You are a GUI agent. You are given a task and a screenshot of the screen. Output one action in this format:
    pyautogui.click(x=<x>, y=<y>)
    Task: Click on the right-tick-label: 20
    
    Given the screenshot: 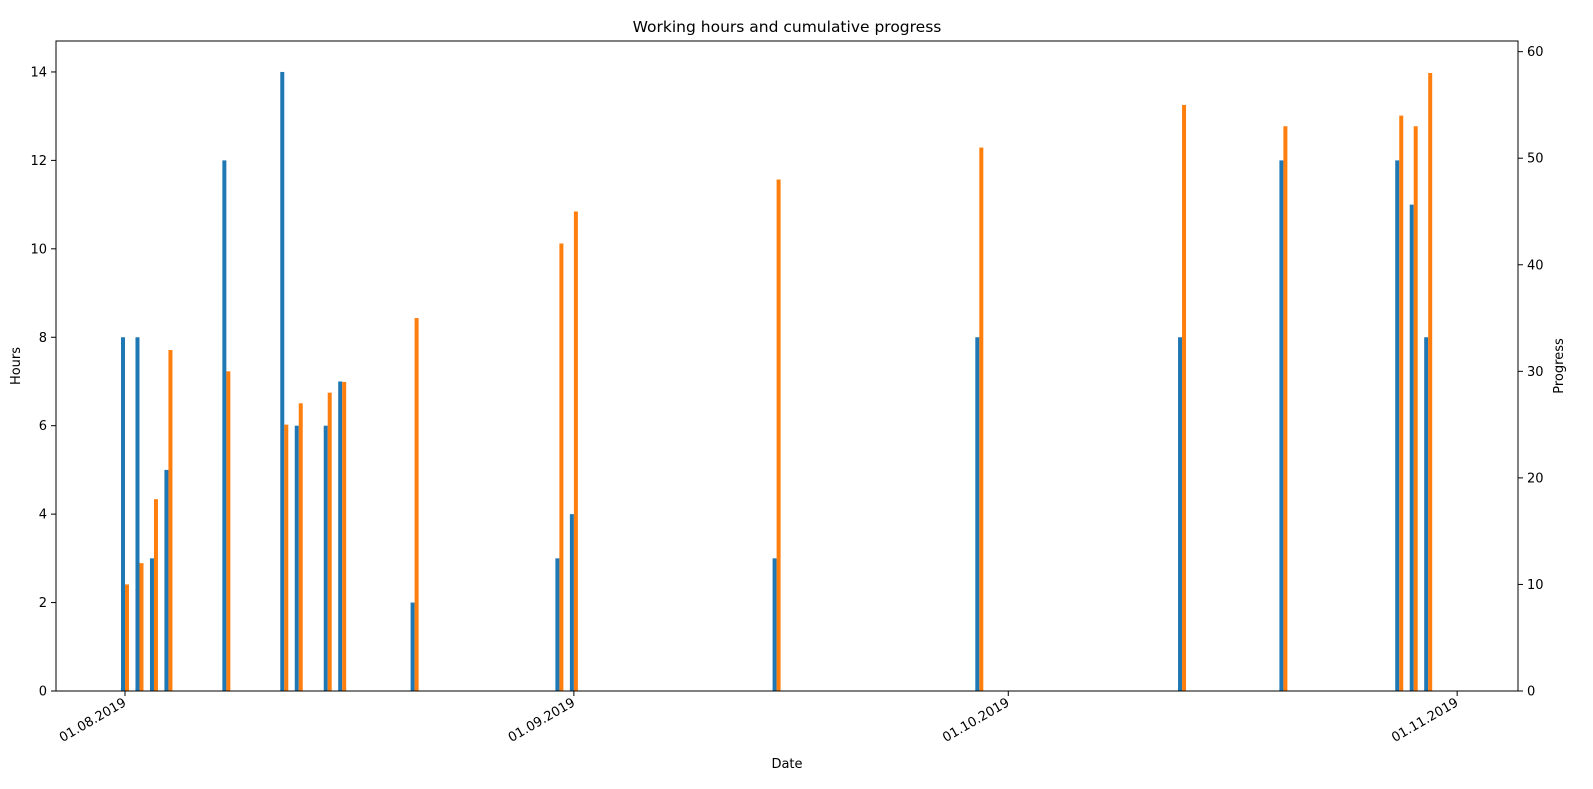 What is the action you would take?
    pyautogui.click(x=1535, y=478)
    